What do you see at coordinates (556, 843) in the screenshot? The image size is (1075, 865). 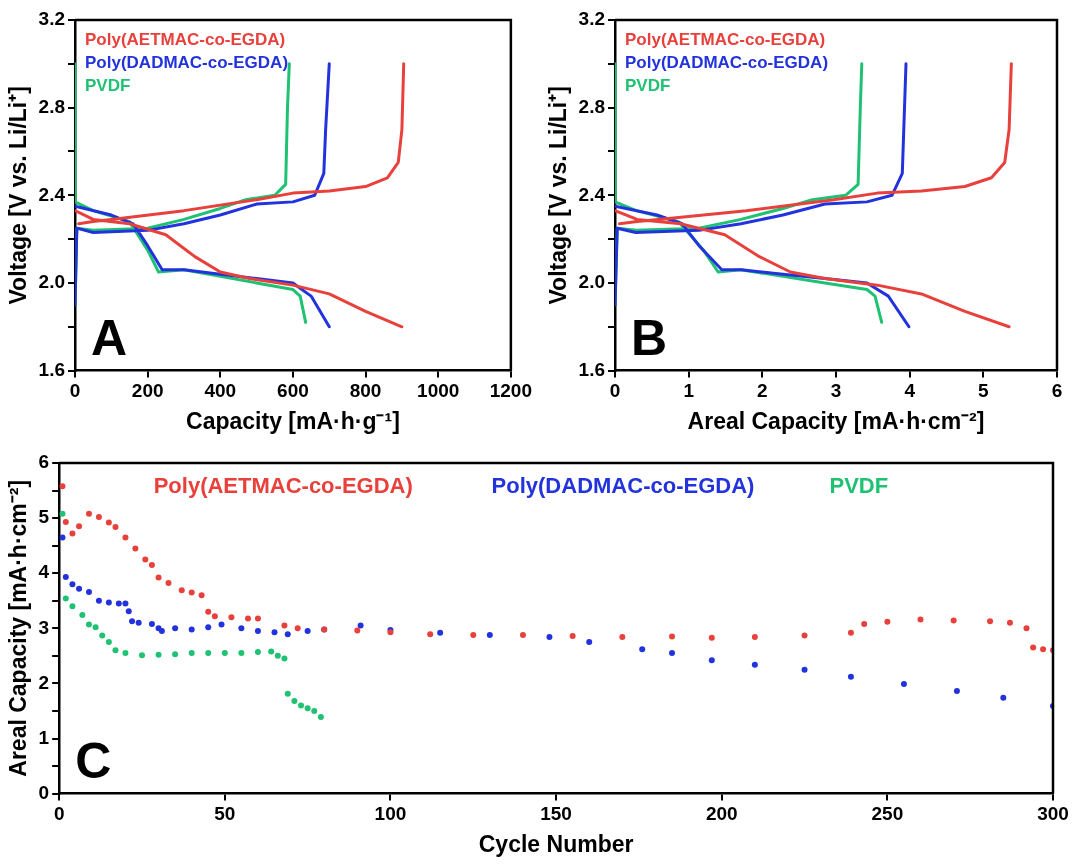 I see `x-axis-title: Cycle Number` at bounding box center [556, 843].